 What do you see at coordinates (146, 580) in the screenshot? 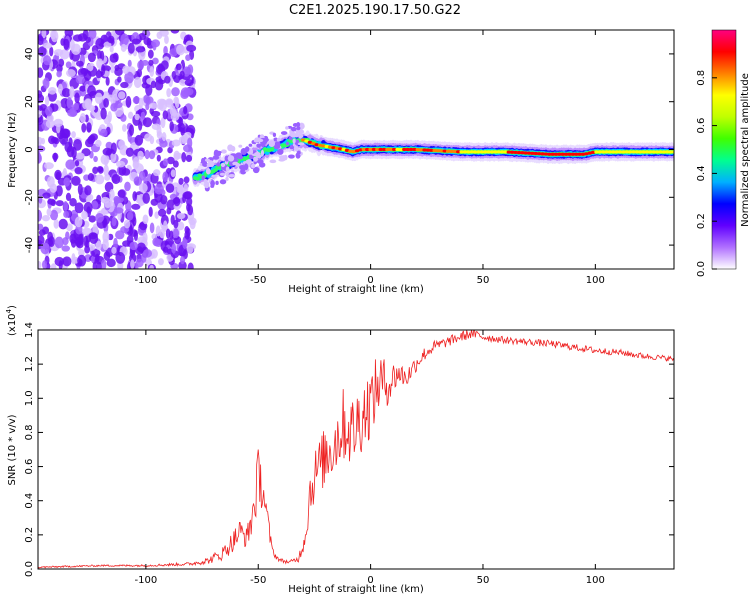
I see `snr-x-tick-label: -100` at bounding box center [146, 580].